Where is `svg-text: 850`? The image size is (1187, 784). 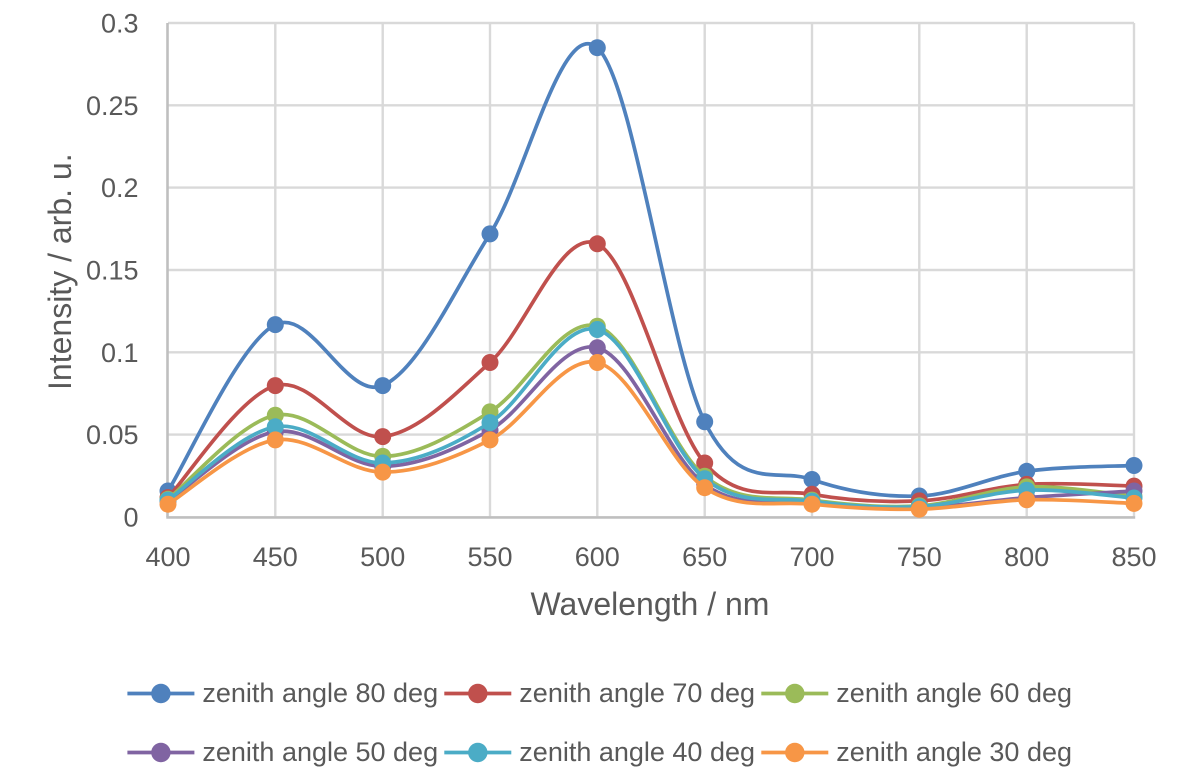 svg-text: 850 is located at coordinates (1133, 557).